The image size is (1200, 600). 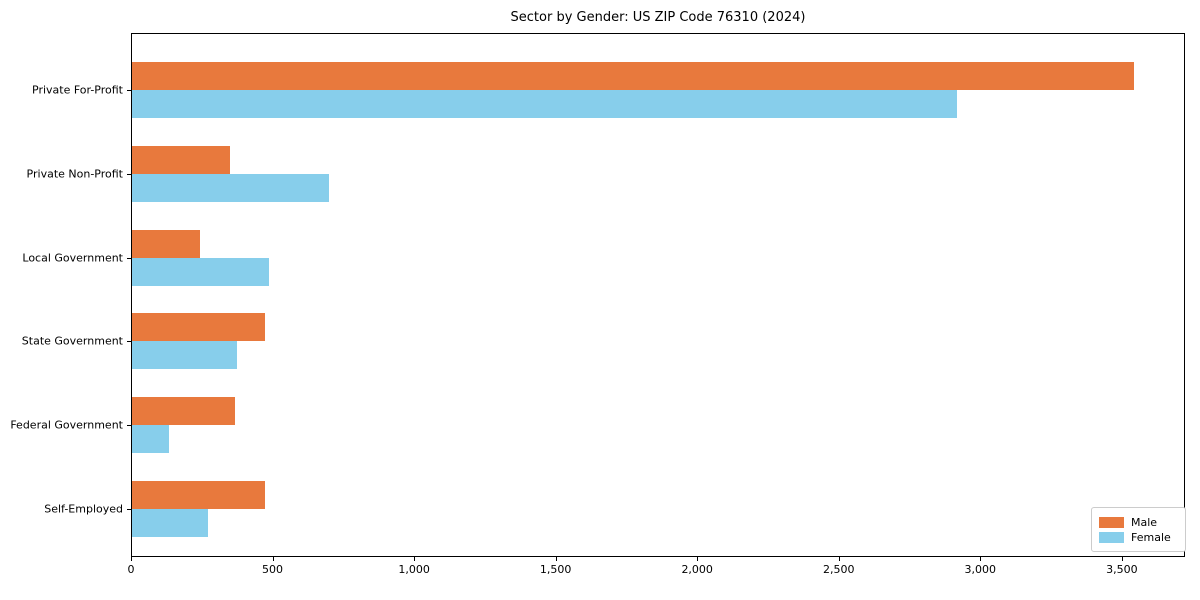 I want to click on legend-item-female: Female, so click(x=1138, y=537).